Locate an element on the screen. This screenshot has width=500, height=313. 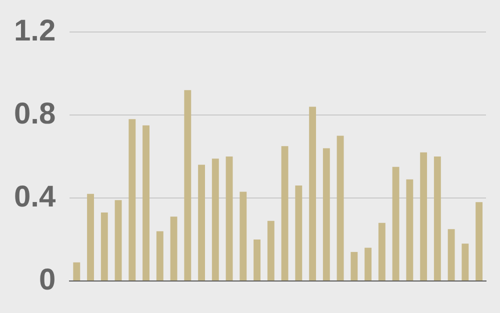
y-tick-label: 0.4 is located at coordinates (35, 197).